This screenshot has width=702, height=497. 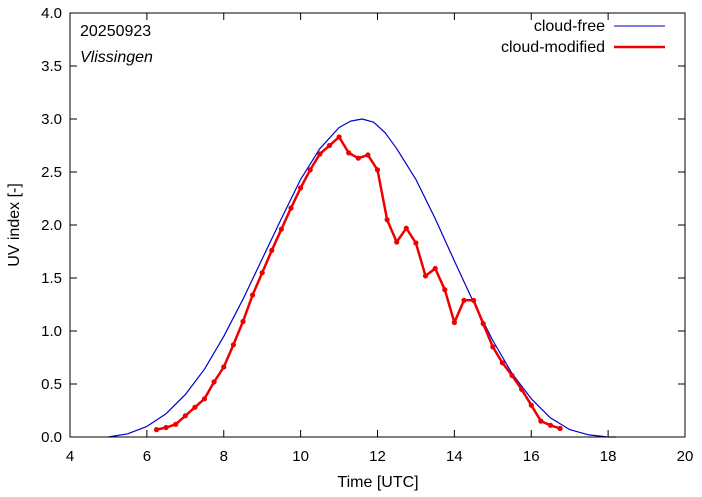 What do you see at coordinates (51, 278) in the screenshot?
I see `y-tick-label: 1.5` at bounding box center [51, 278].